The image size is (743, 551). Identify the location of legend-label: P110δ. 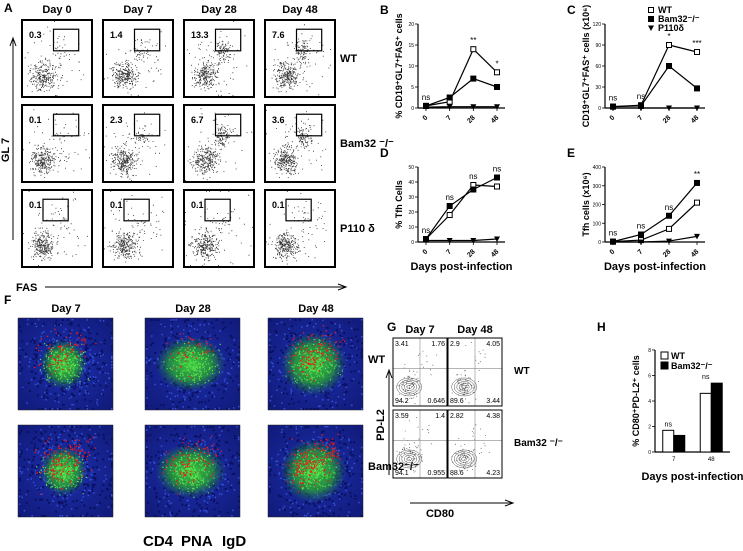
(671, 28).